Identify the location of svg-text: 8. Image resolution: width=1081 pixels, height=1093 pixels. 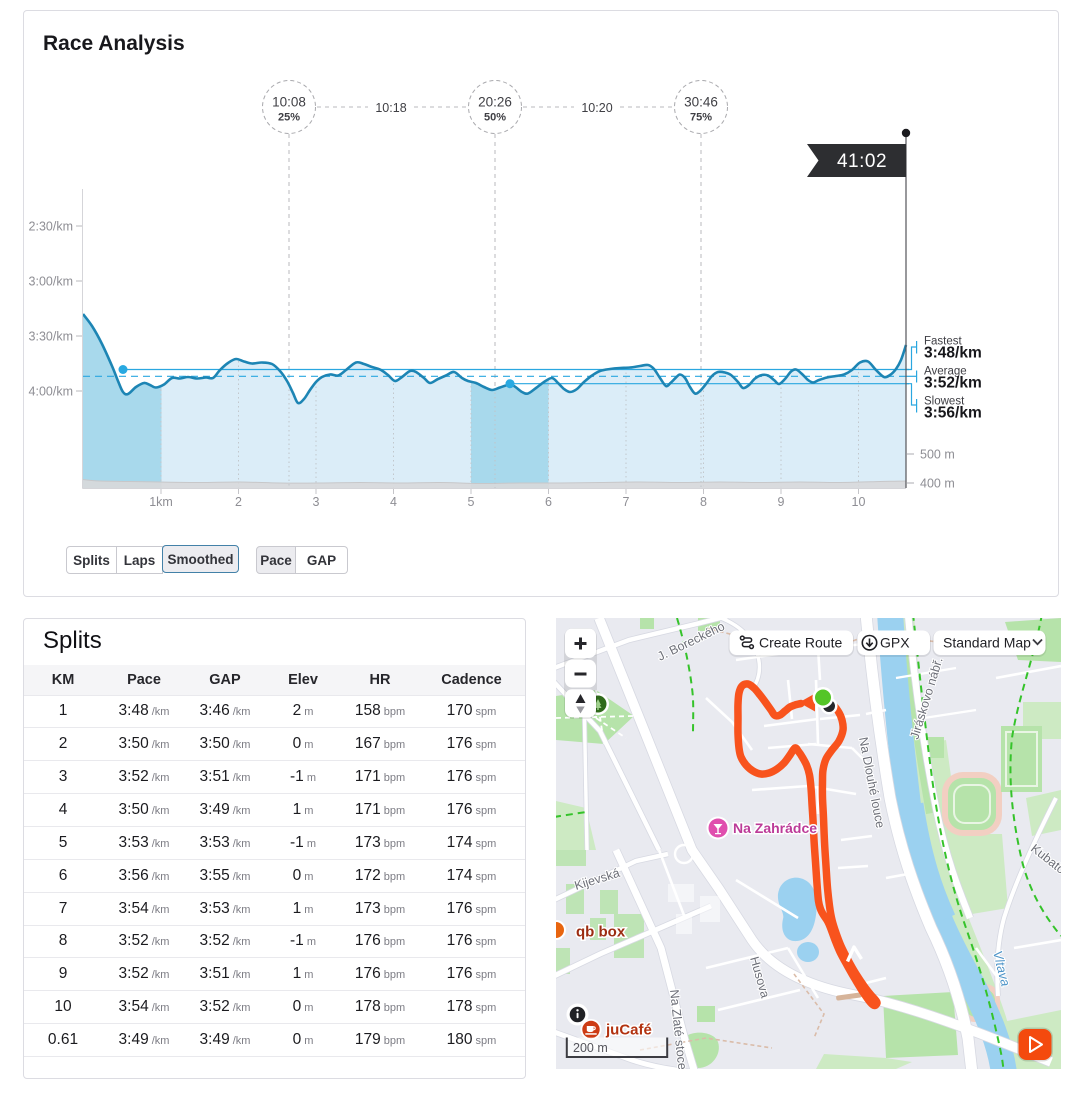
(703, 502).